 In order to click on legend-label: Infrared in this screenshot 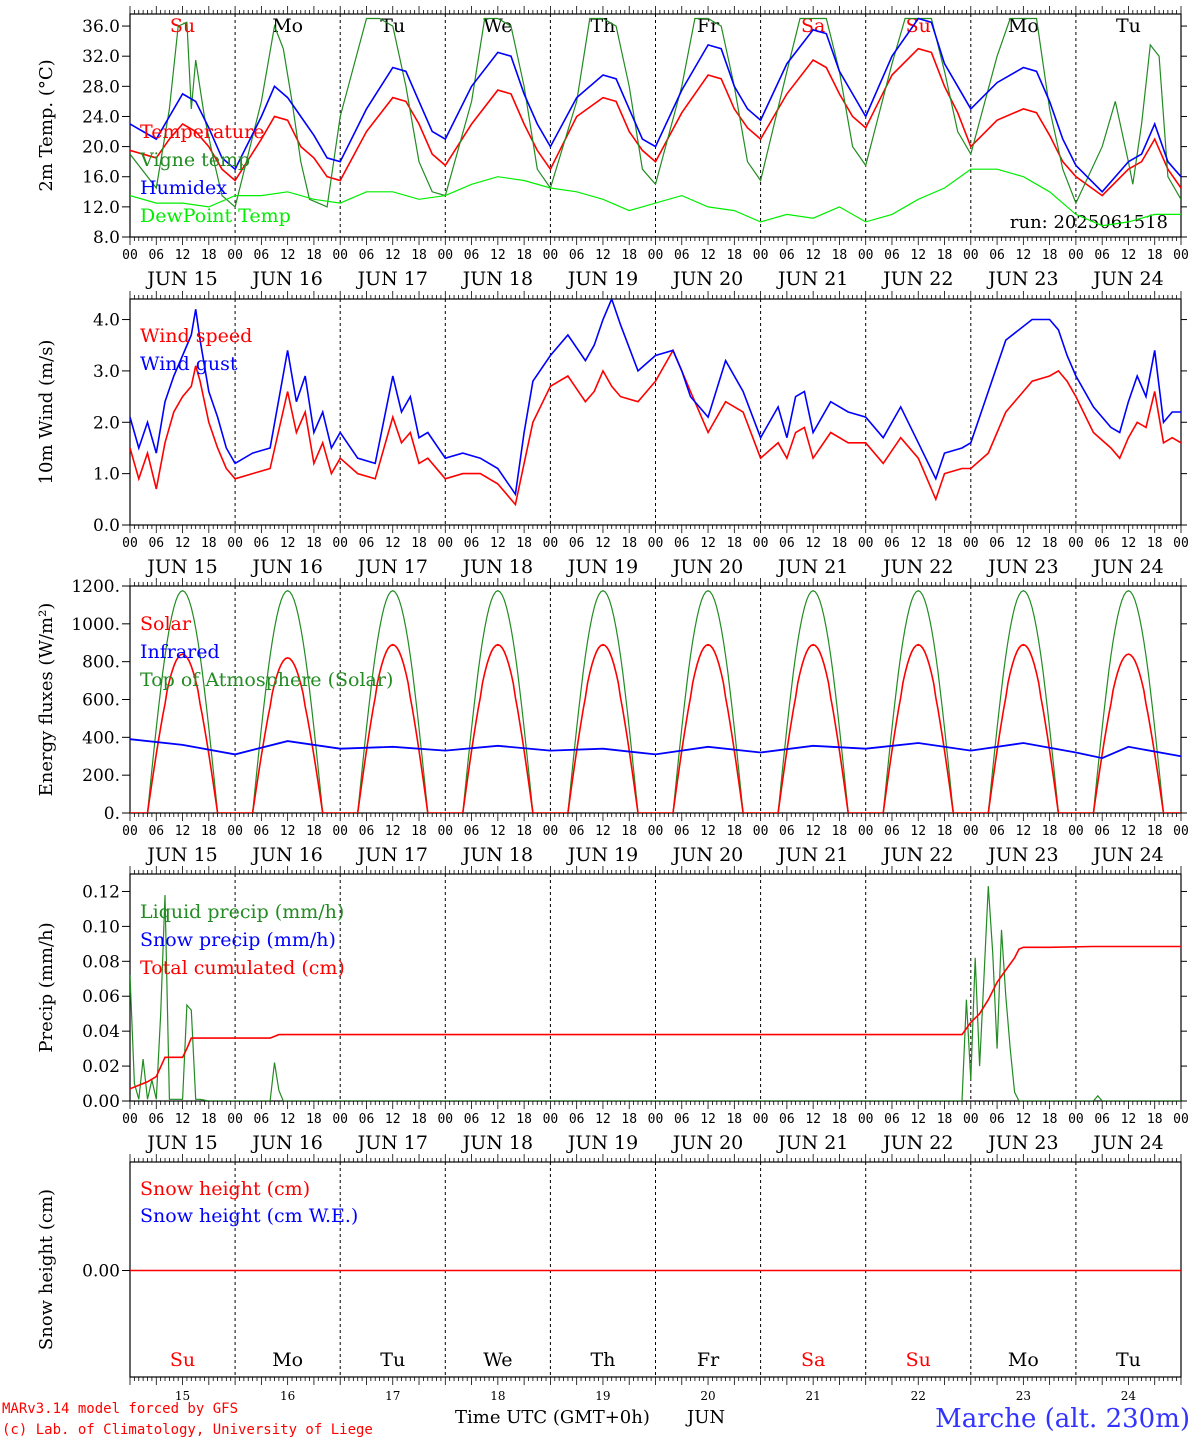, I will do `click(180, 652)`.